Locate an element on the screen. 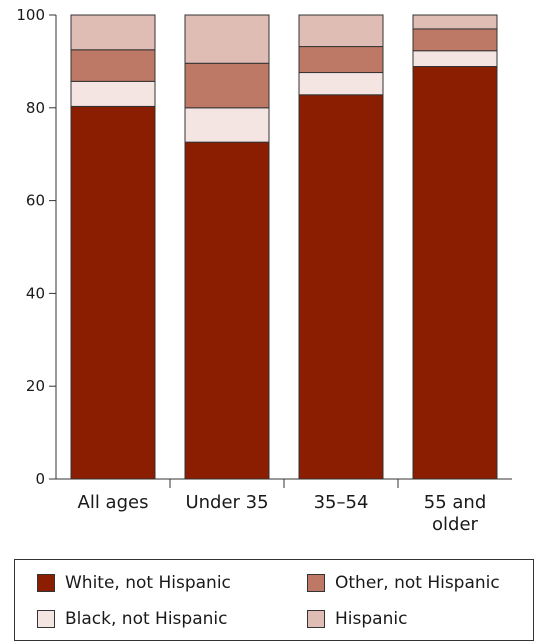 Image resolution: width=536 pixels, height=643 pixels. x-category-label: 35–54 is located at coordinates (341, 502).